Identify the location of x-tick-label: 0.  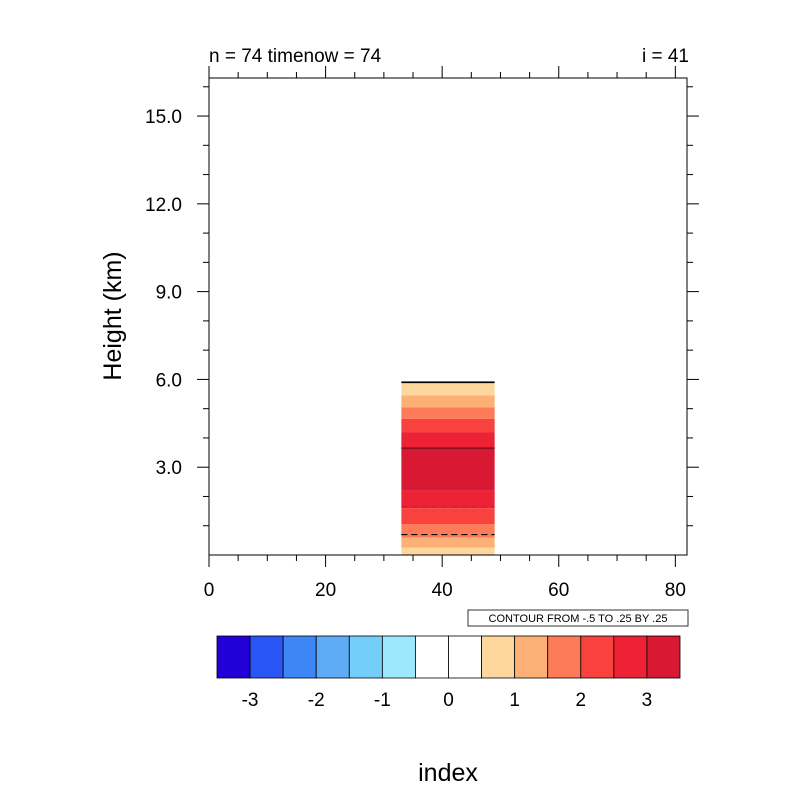
(209, 590).